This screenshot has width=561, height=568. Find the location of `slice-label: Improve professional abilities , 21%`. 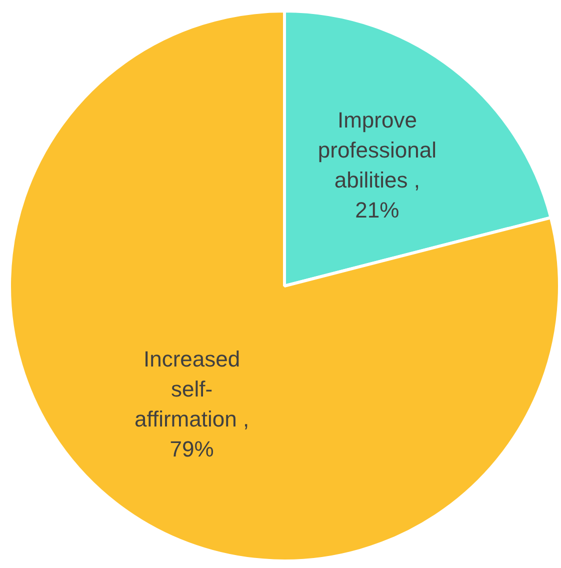

slice-label: Improve professional abilities , 21% is located at coordinates (377, 165).